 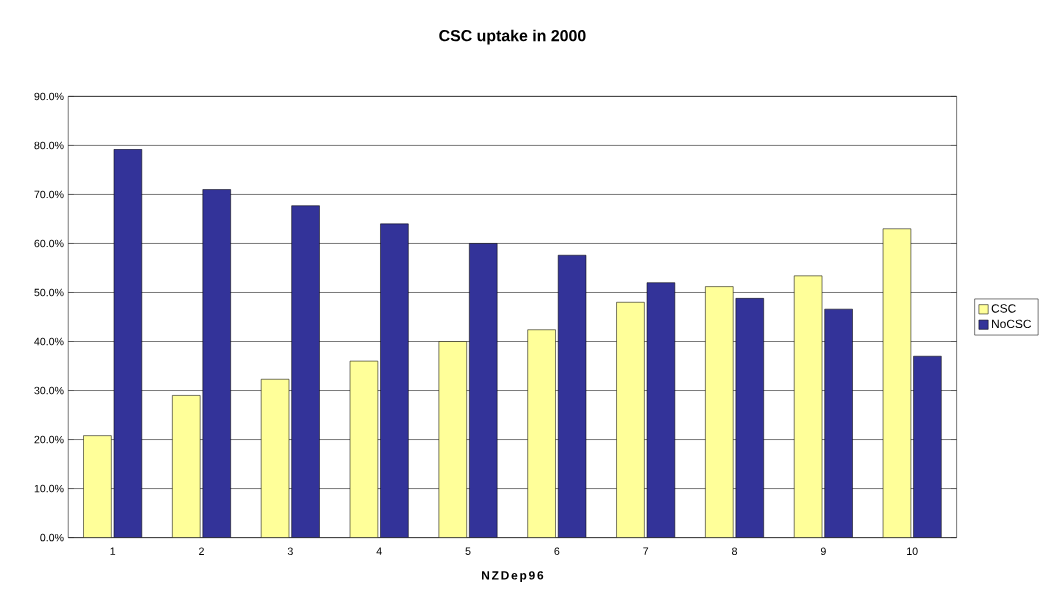 I want to click on y-tick-label: 70.0%, so click(x=49, y=194).